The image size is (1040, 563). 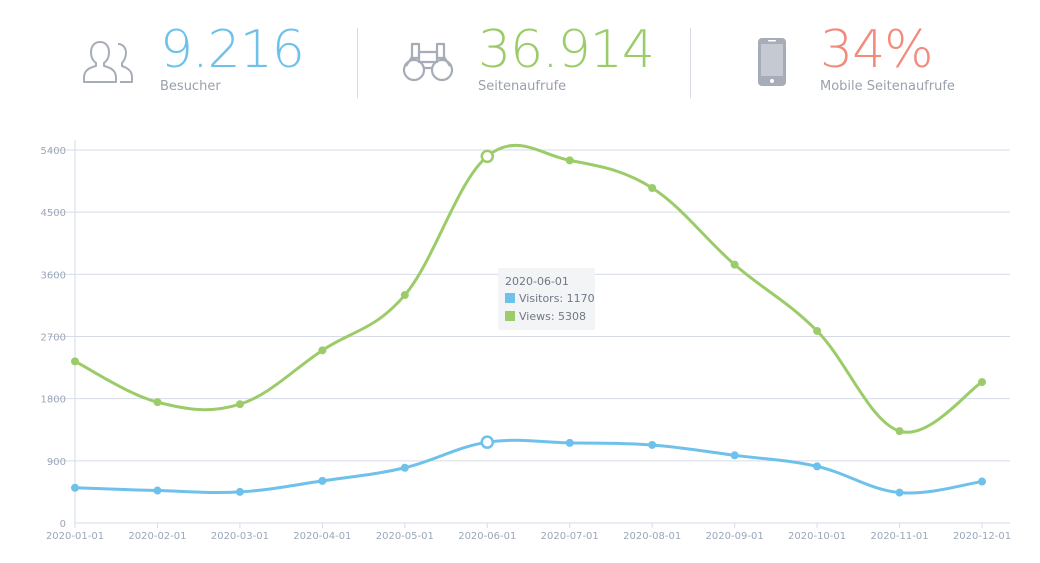 I want to click on tooltip-row-visitors: Visitors: 1170, so click(x=550, y=298).